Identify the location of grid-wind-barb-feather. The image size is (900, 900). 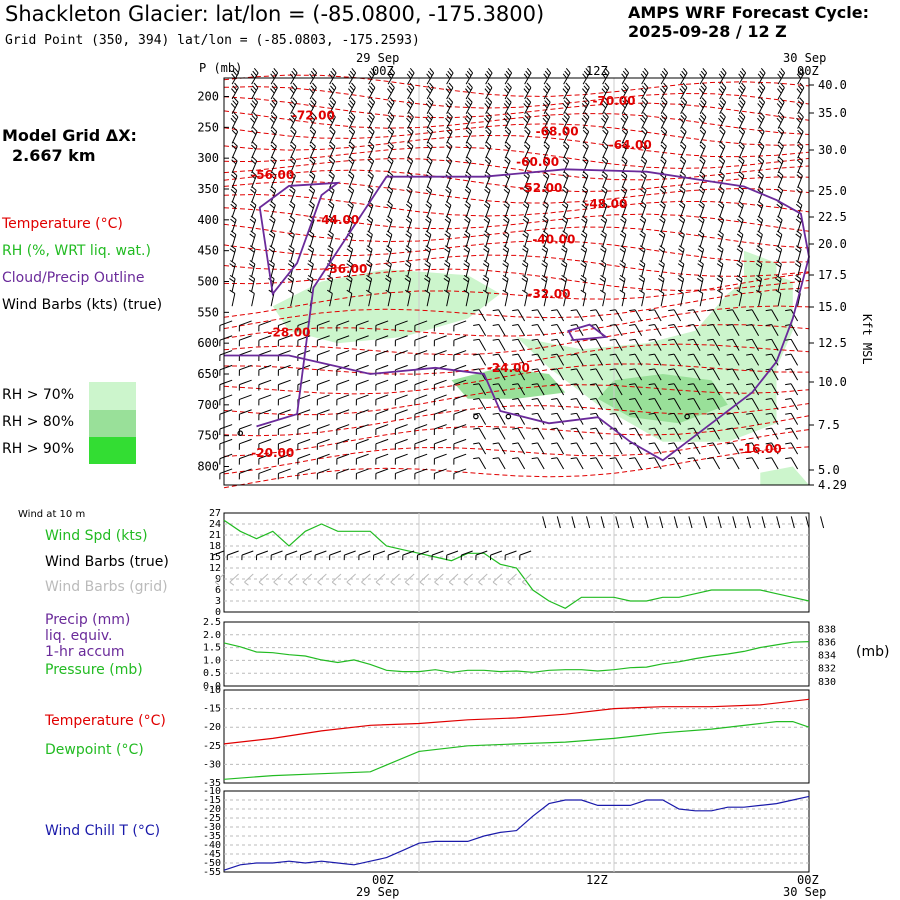
(319, 583).